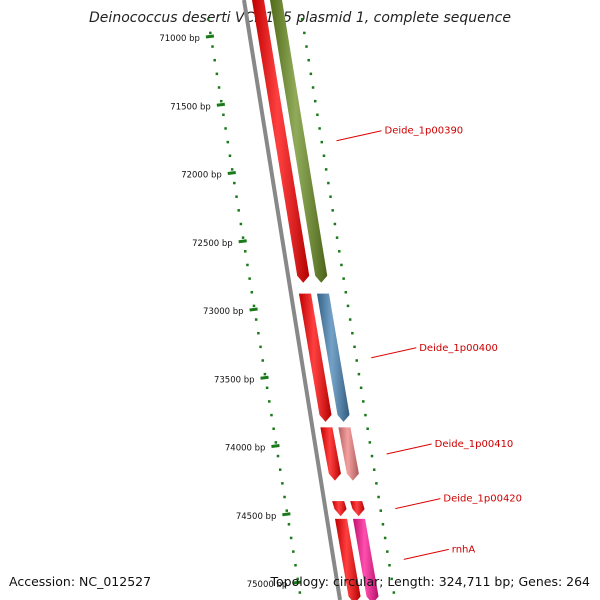 The height and width of the screenshot is (600, 600). Describe the element at coordinates (179, 39) in the screenshot. I see `tick-label: 71000 bp` at that location.